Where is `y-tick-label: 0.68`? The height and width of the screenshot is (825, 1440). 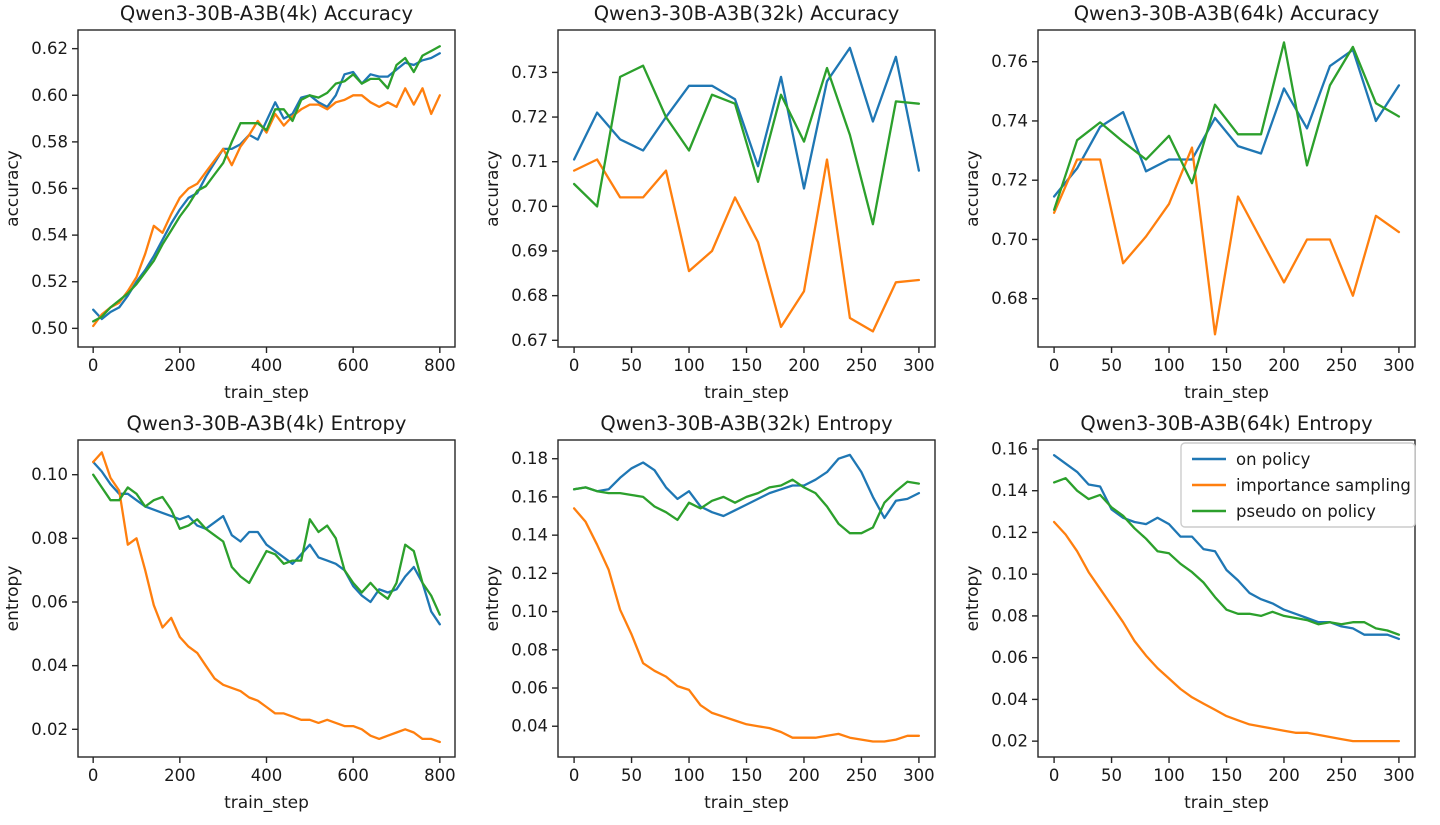
y-tick-label: 0.68 is located at coordinates (529, 295).